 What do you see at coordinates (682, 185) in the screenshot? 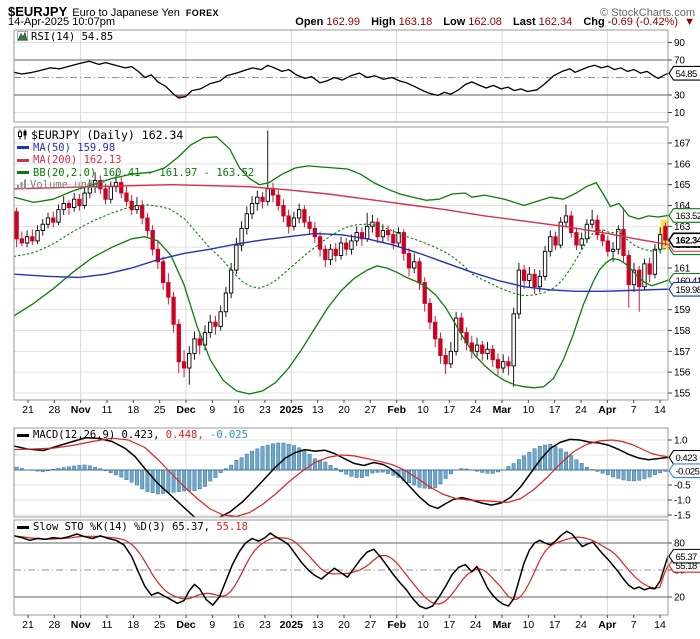
I see `y-axis-label: 165` at bounding box center [682, 185].